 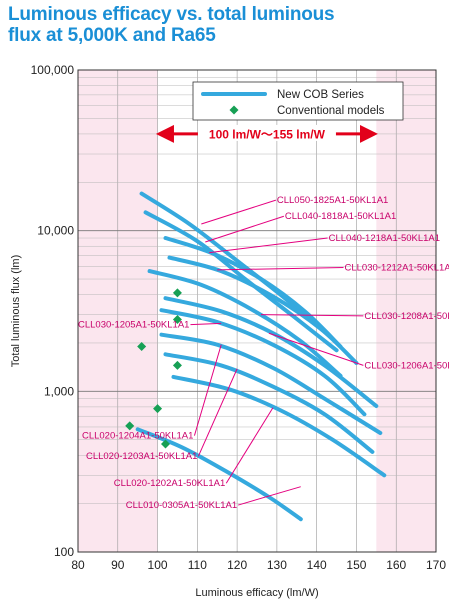 I want to click on series-label-cll030-1206a1-50kl1a1: CLL030-1206A1-50KL1A1, so click(x=406, y=365).